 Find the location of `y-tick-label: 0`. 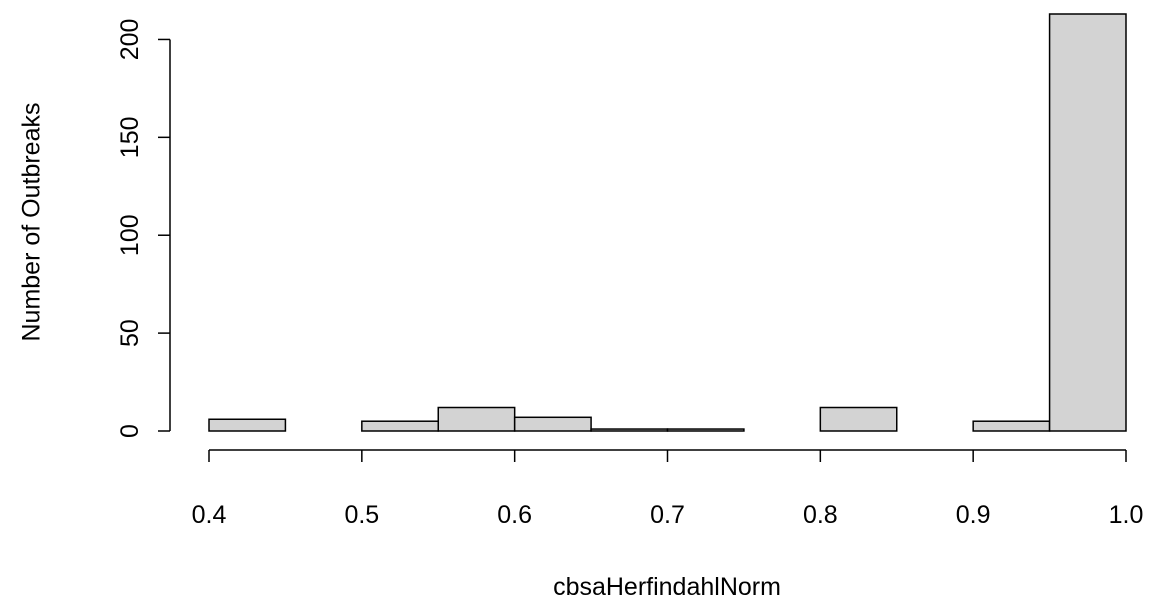

y-tick-label: 0 is located at coordinates (130, 431).